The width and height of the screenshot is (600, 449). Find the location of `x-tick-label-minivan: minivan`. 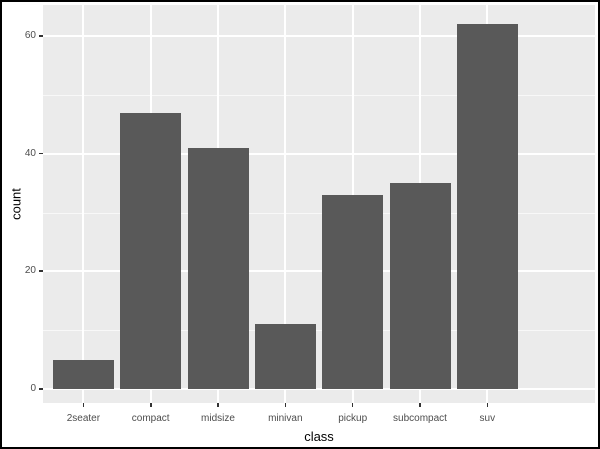

x-tick-label-minivan: minivan is located at coordinates (285, 418).